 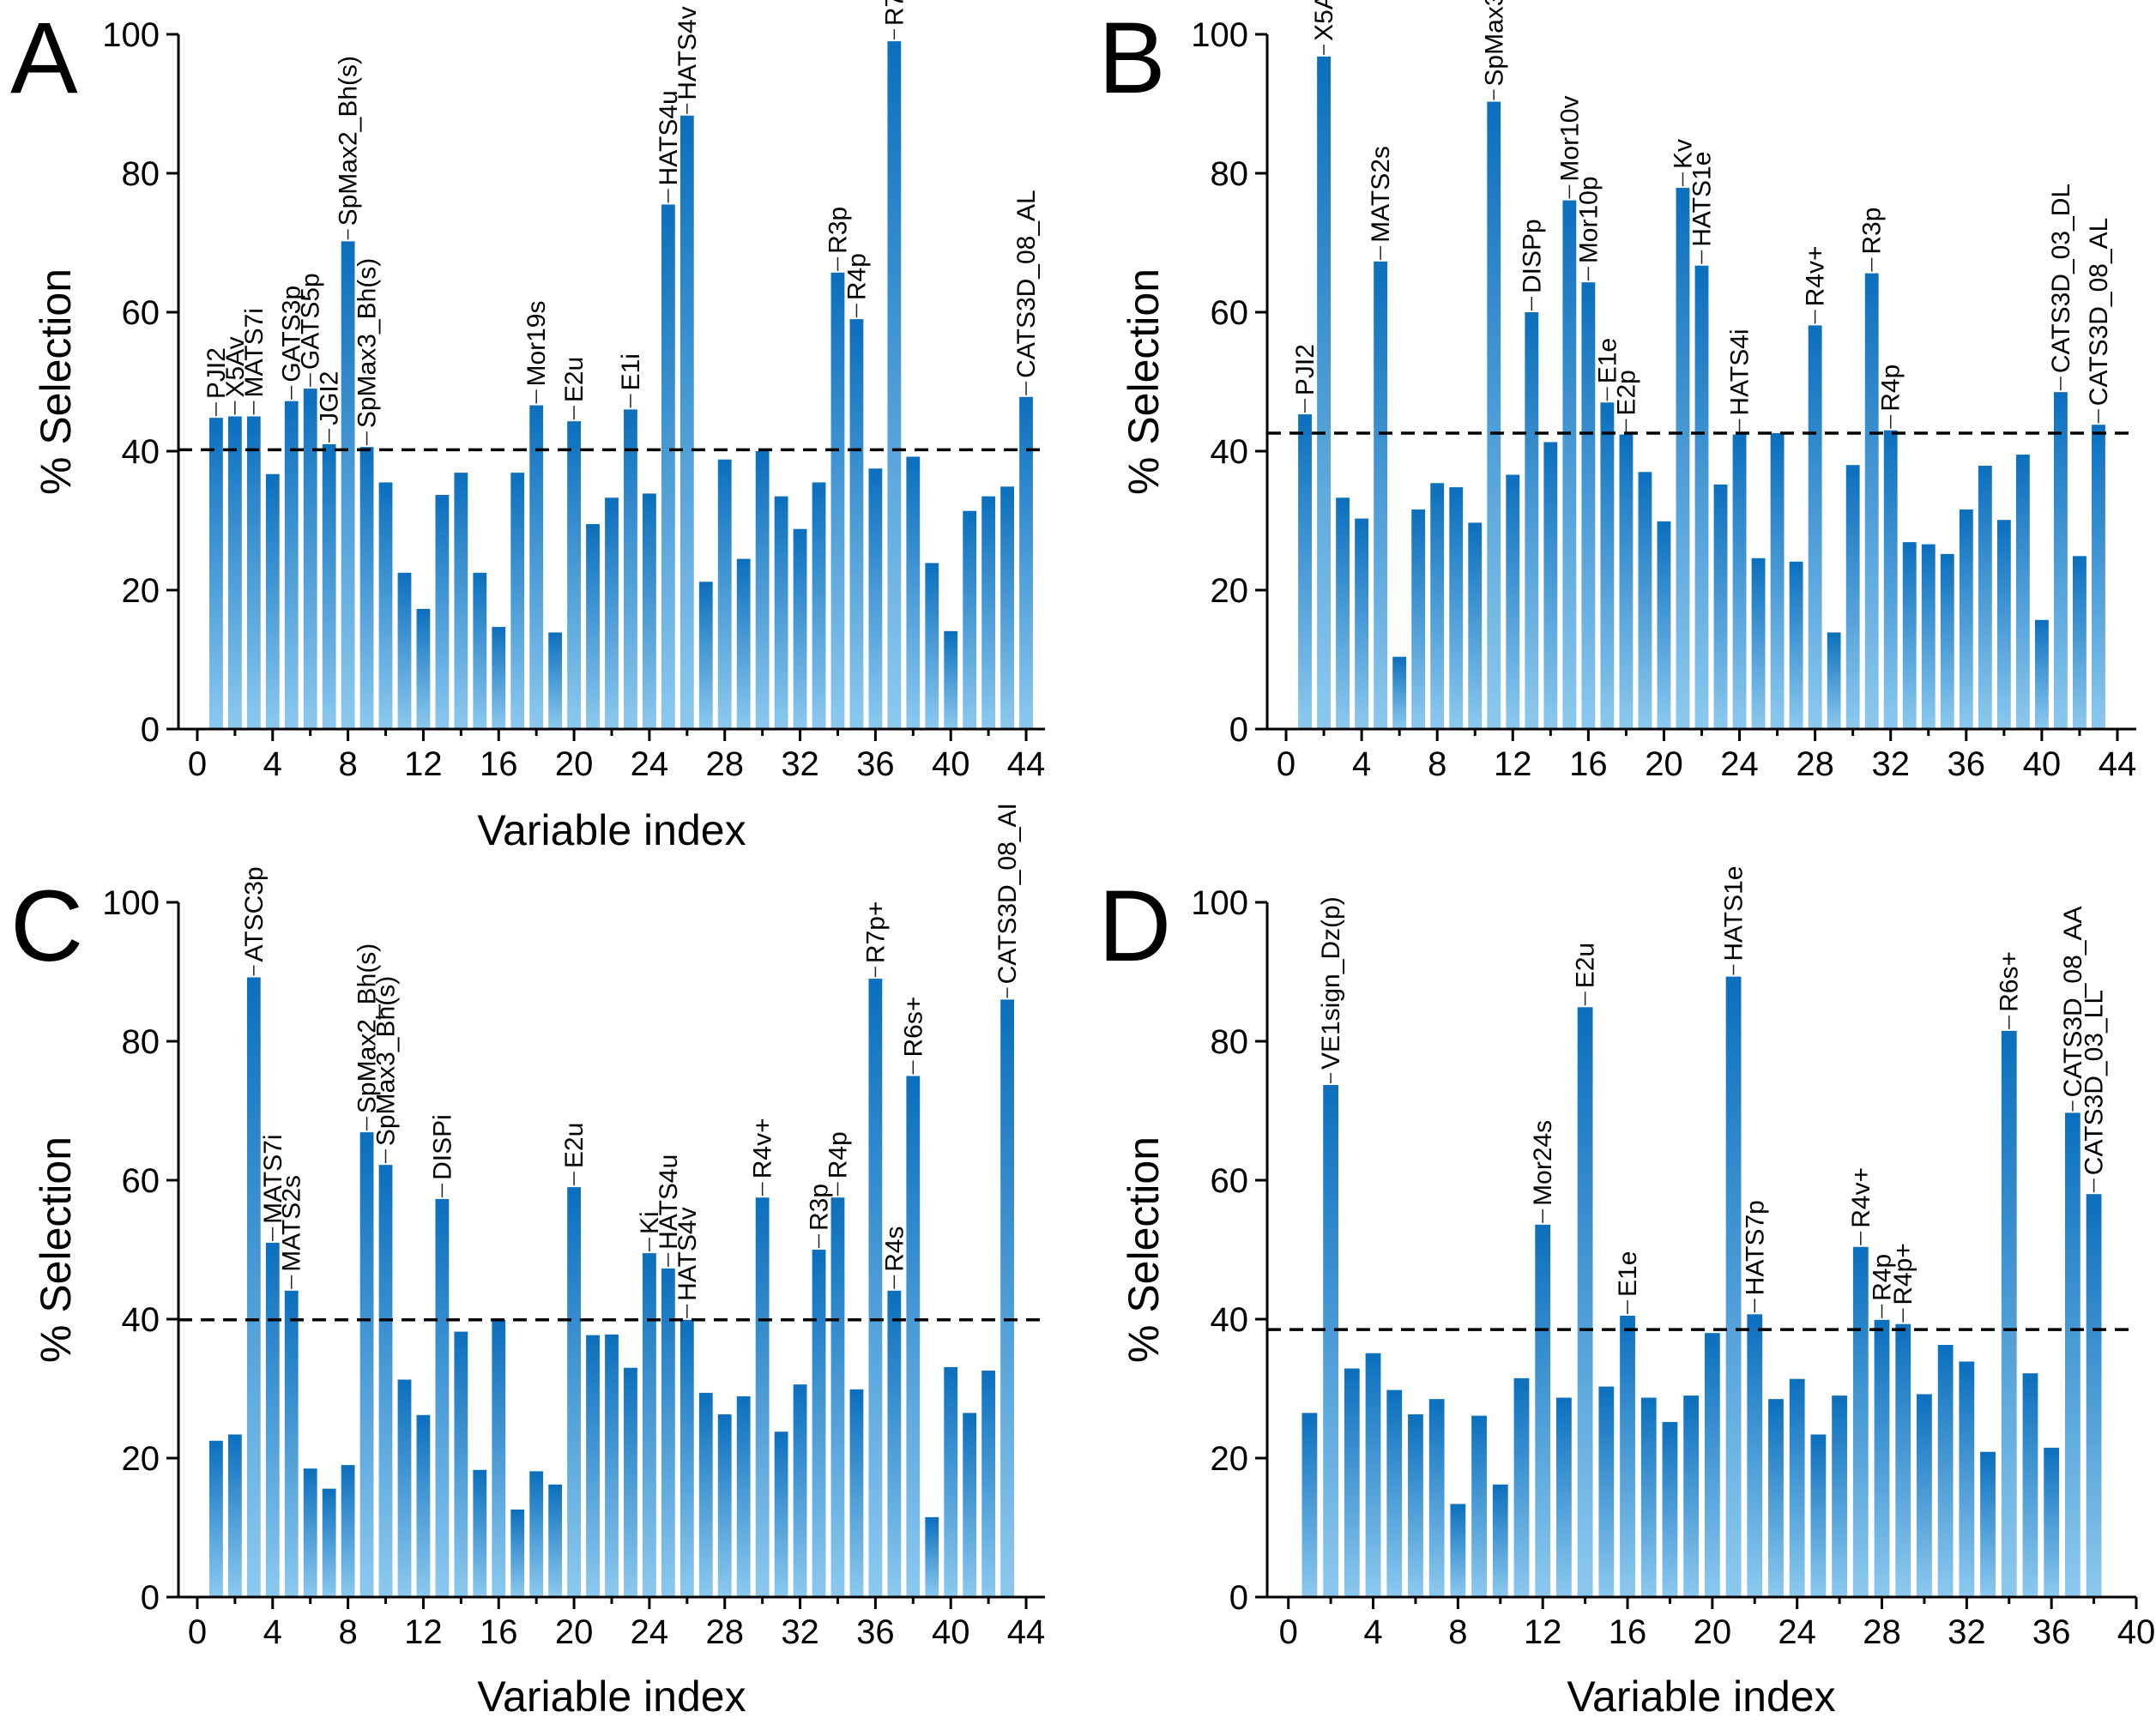 What do you see at coordinates (273, 1178) in the screenshot?
I see `variable-label: MATS7i` at bounding box center [273, 1178].